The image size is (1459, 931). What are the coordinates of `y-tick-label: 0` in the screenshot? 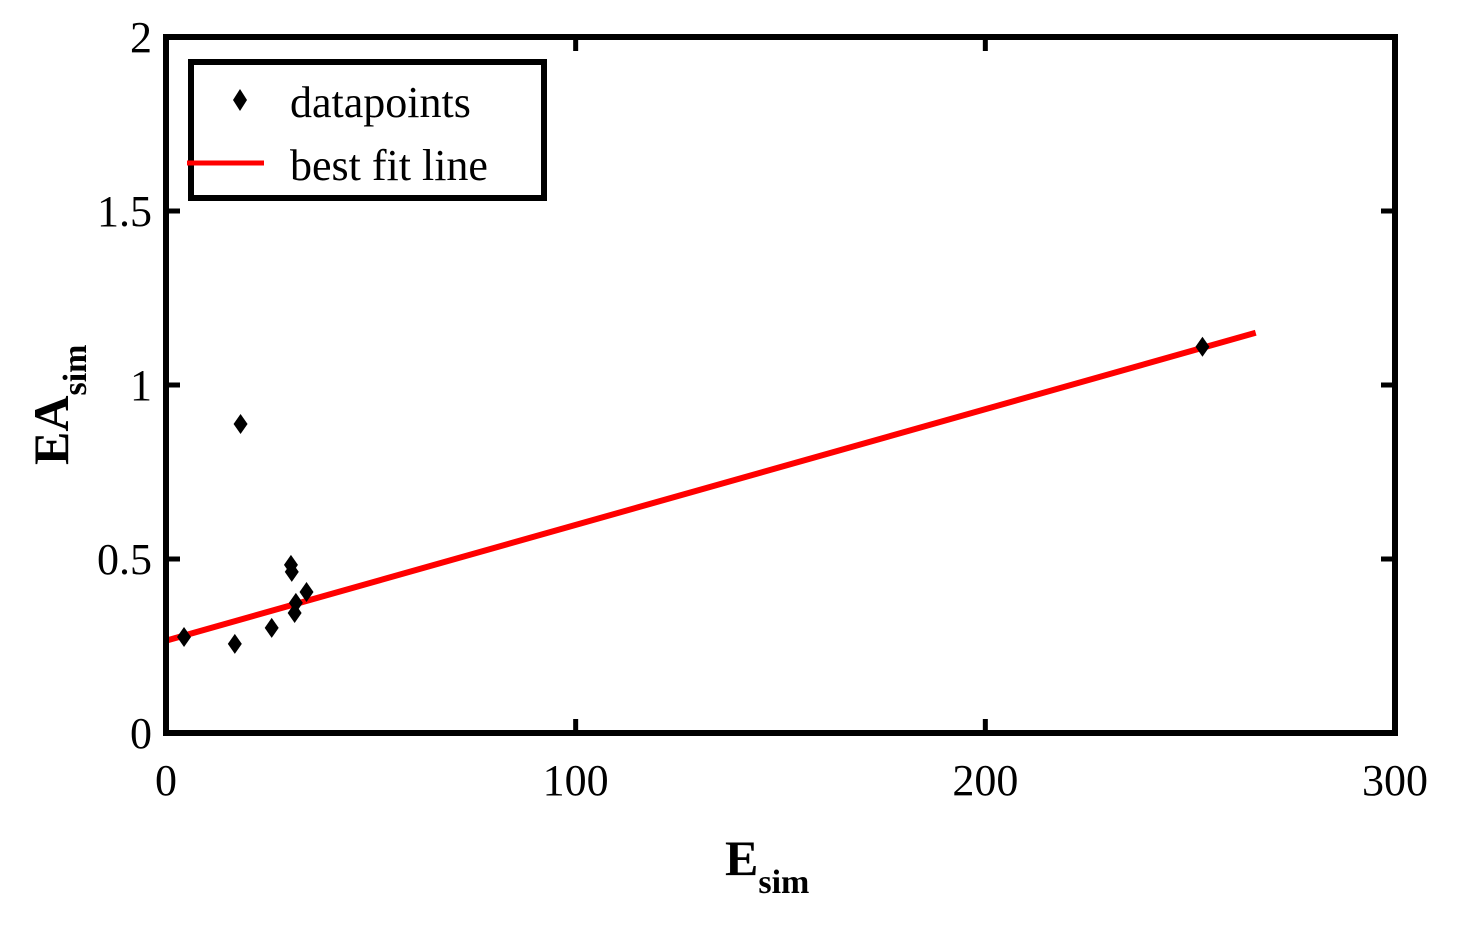 It's located at (141, 733).